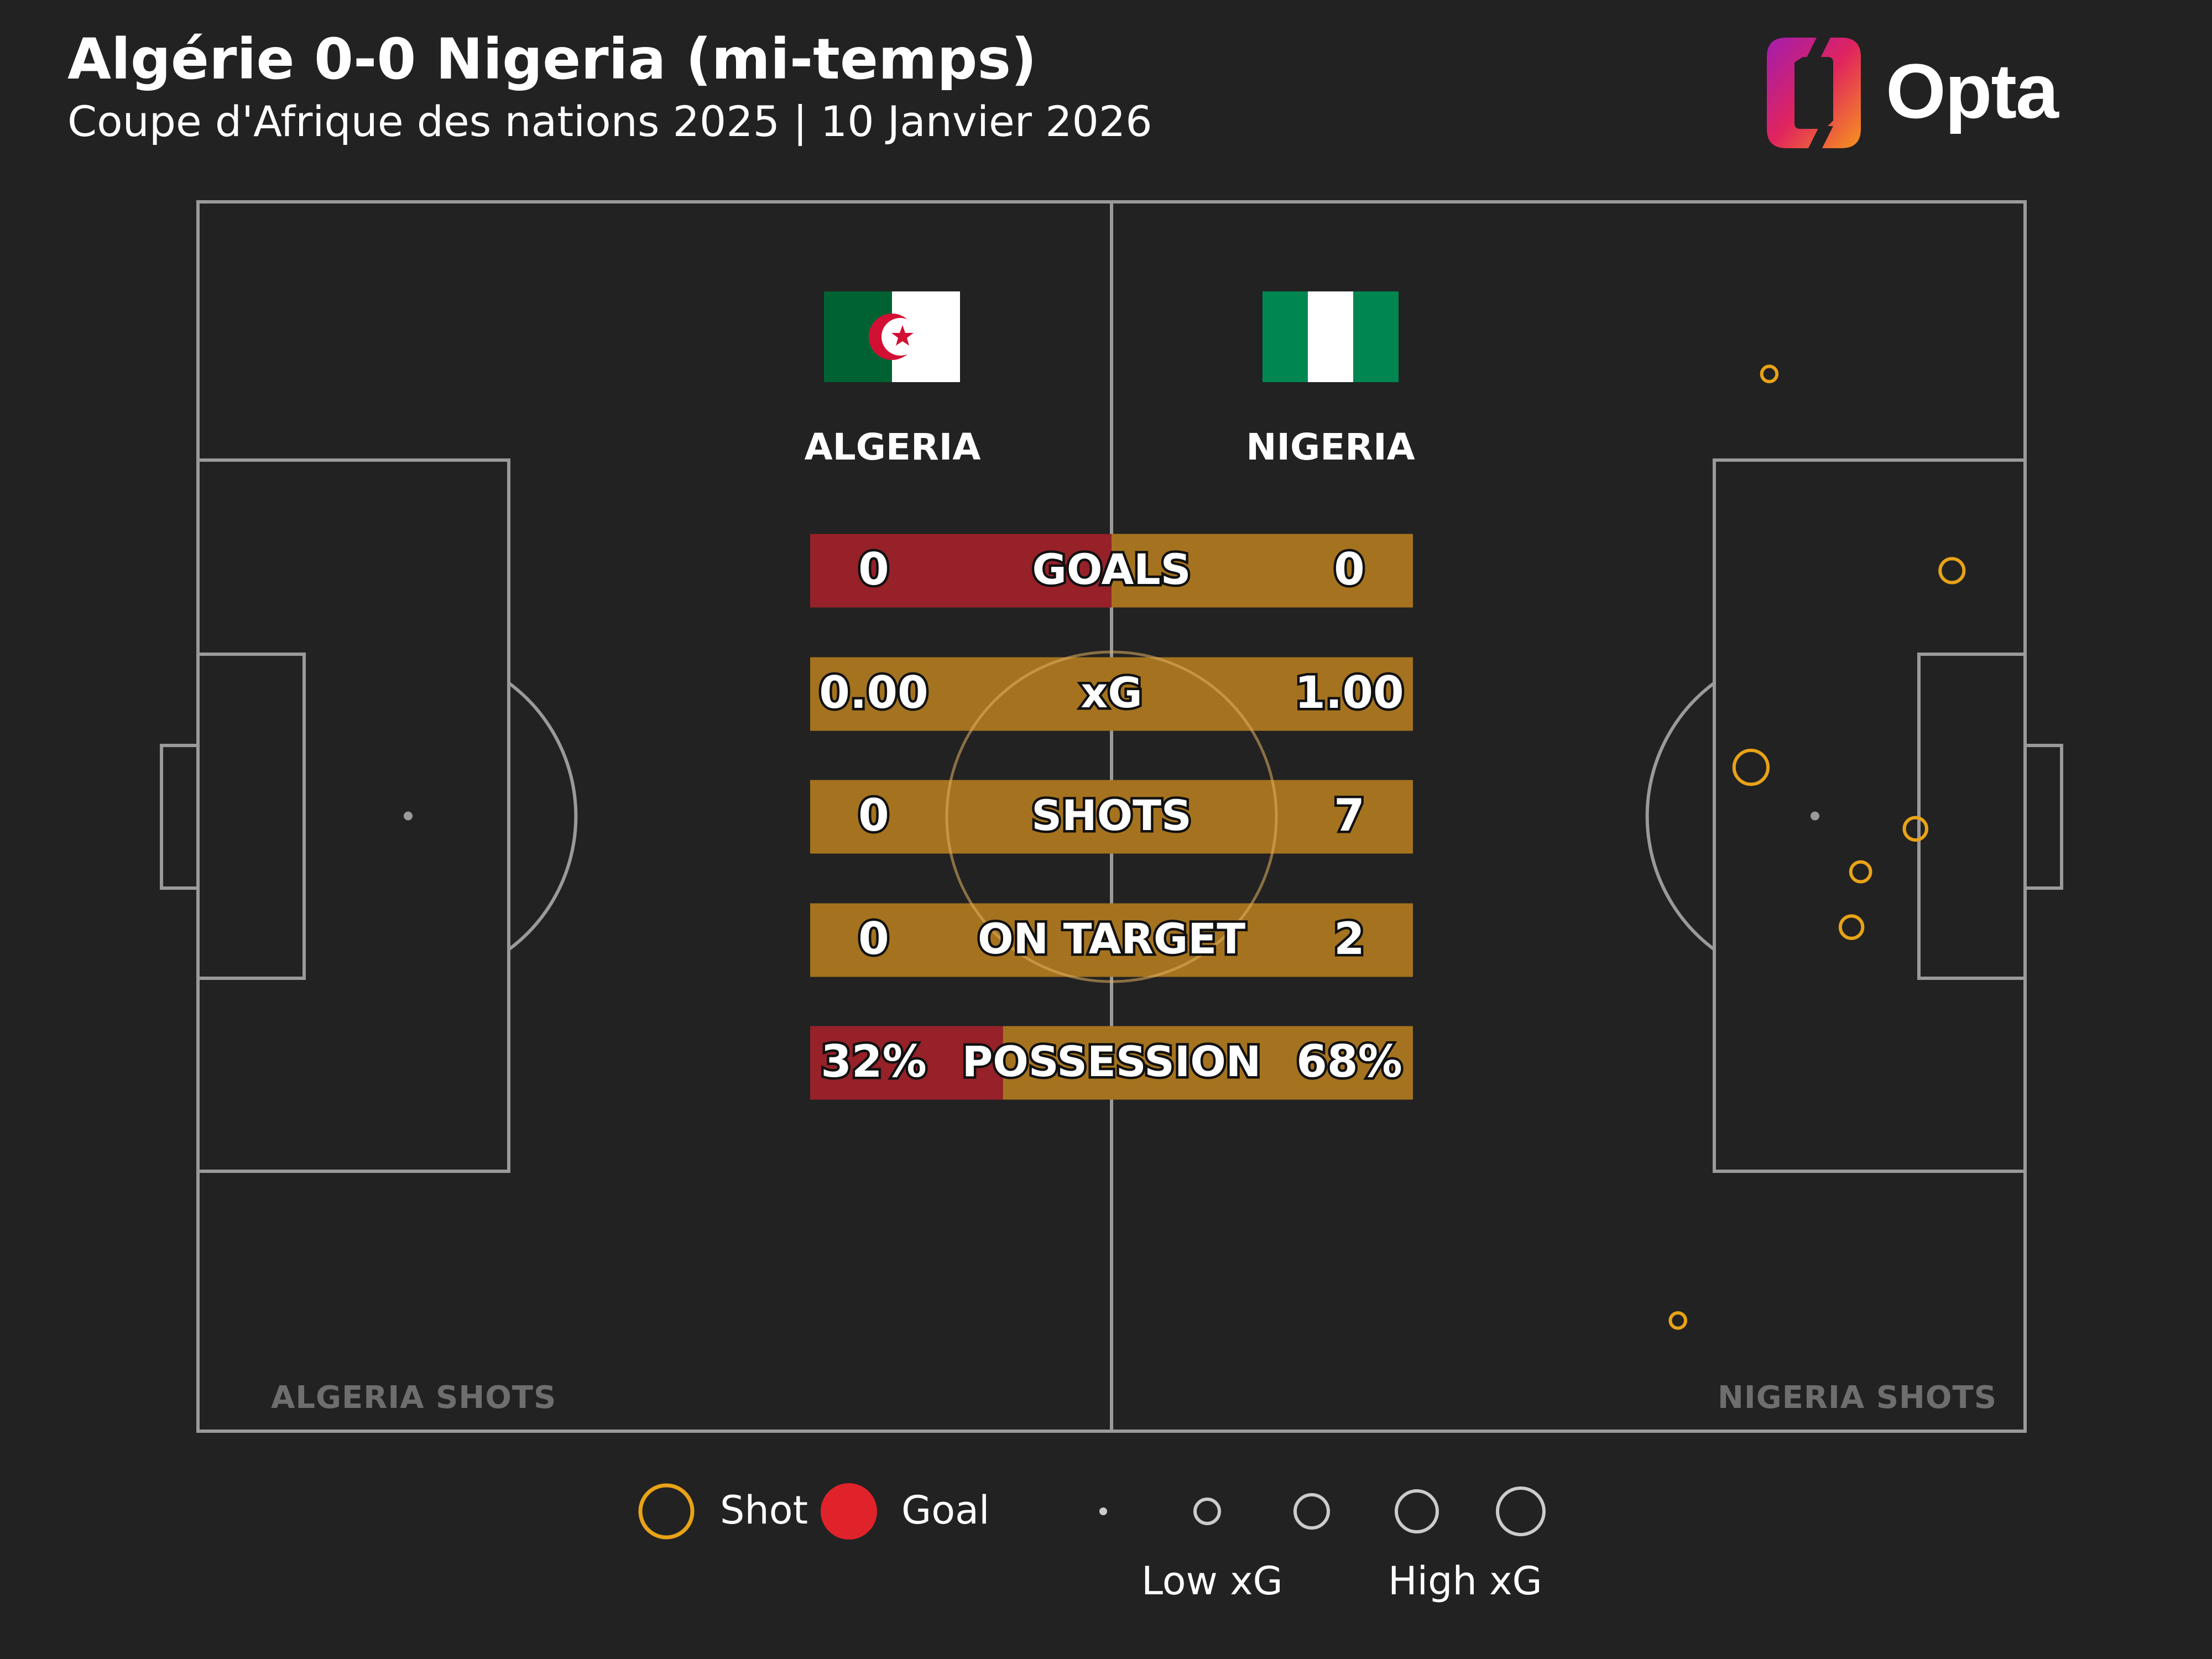 Image resolution: width=2212 pixels, height=1659 pixels. I want to click on legend-low-xg-label: Low xG, so click(1212, 1581).